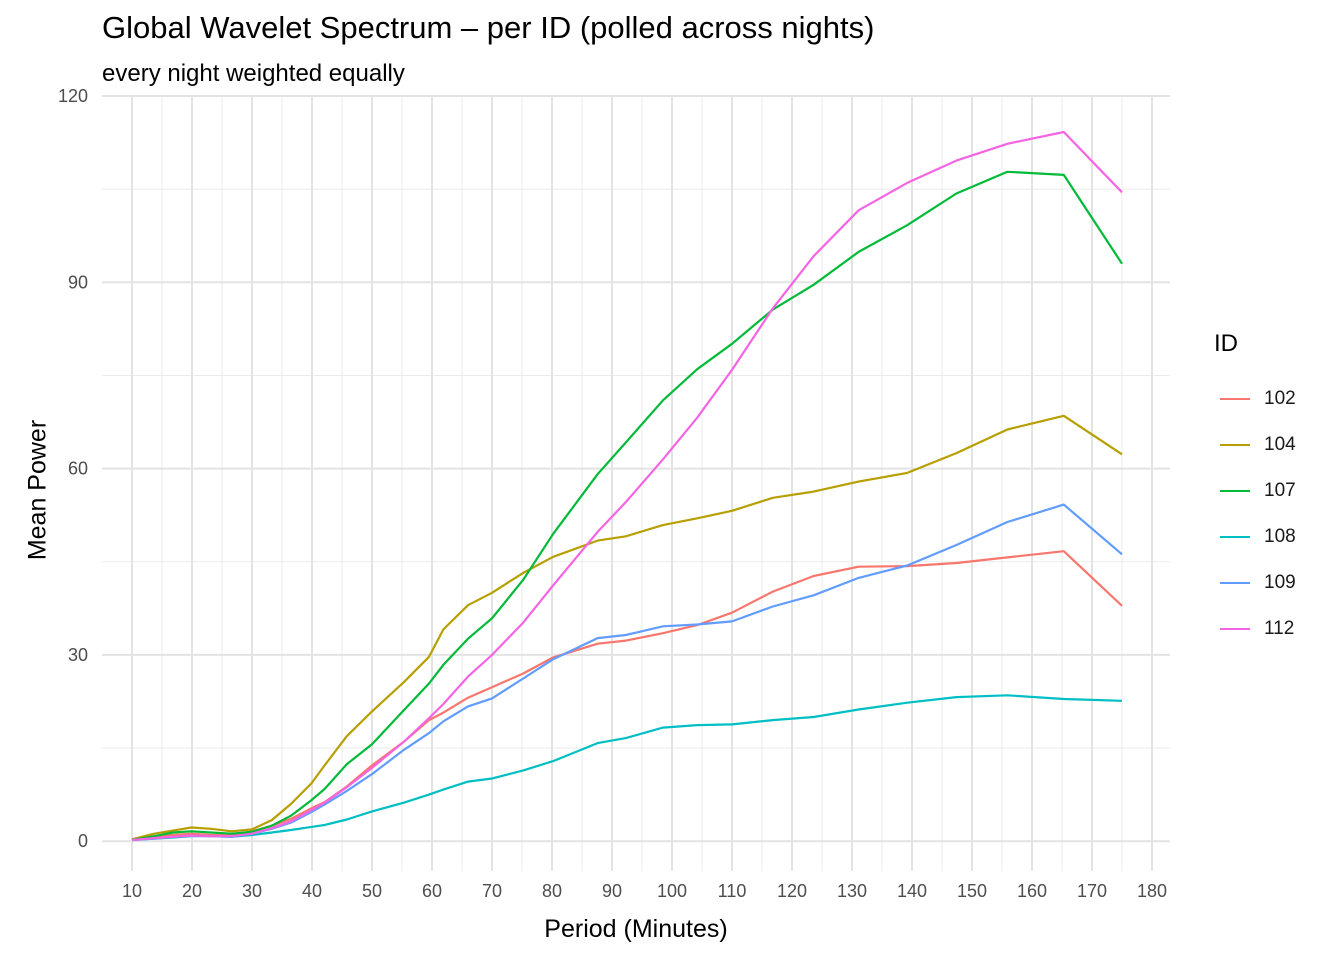  What do you see at coordinates (1226, 343) in the screenshot?
I see `legend-title: ID` at bounding box center [1226, 343].